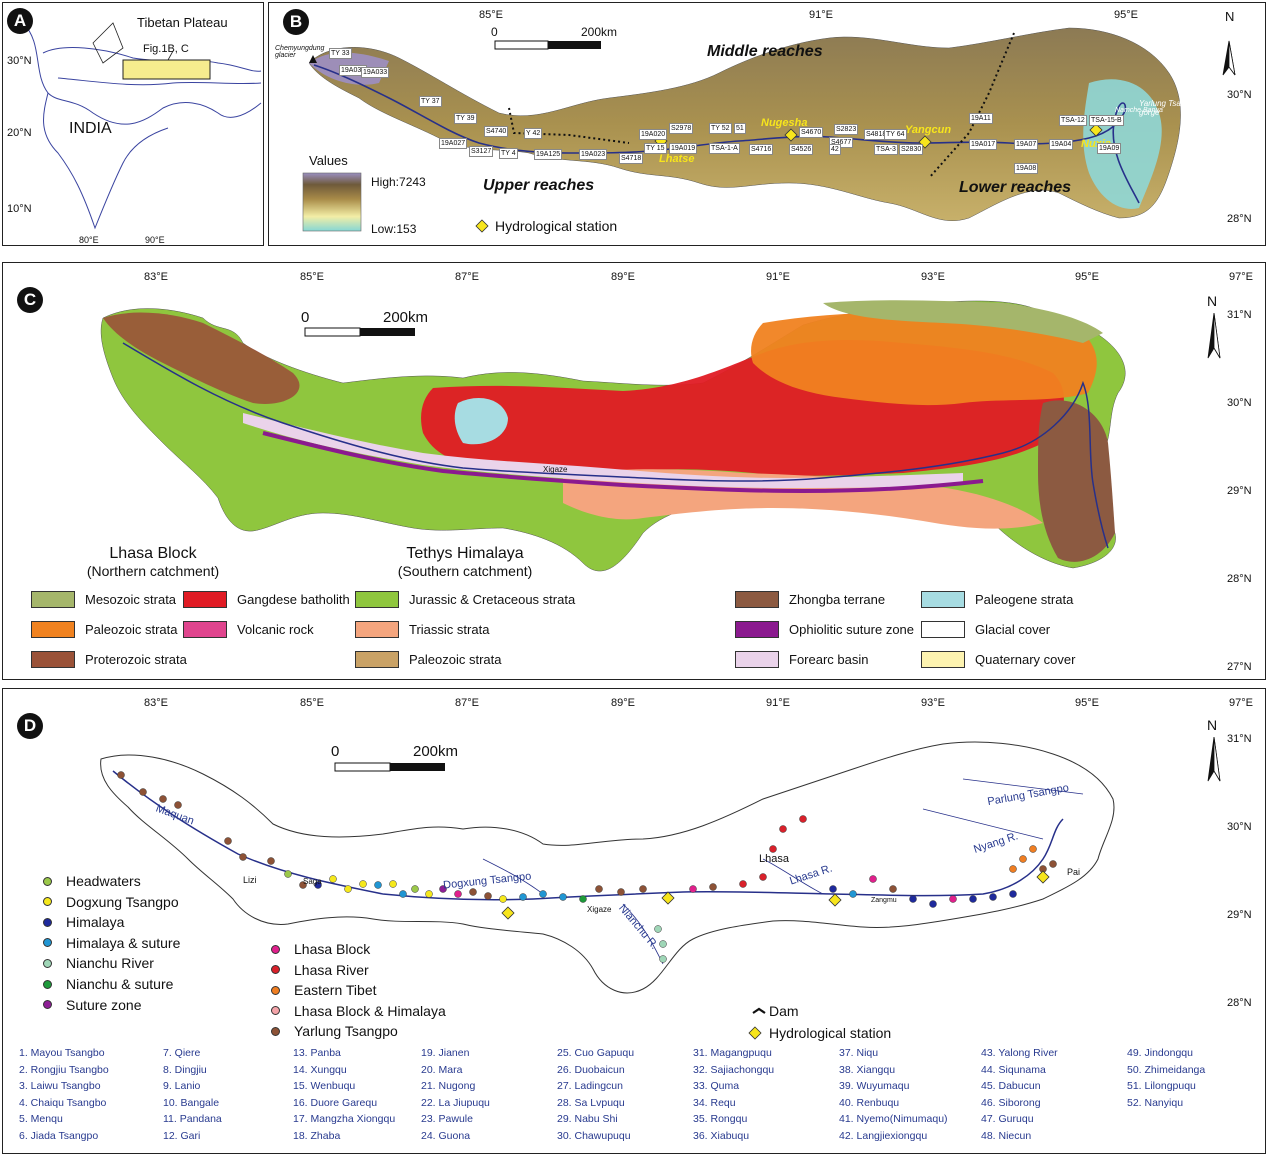  Describe the element at coordinates (455, 1102) in the screenshot. I see `river-list-item: 22. La Jiupuqu` at that location.